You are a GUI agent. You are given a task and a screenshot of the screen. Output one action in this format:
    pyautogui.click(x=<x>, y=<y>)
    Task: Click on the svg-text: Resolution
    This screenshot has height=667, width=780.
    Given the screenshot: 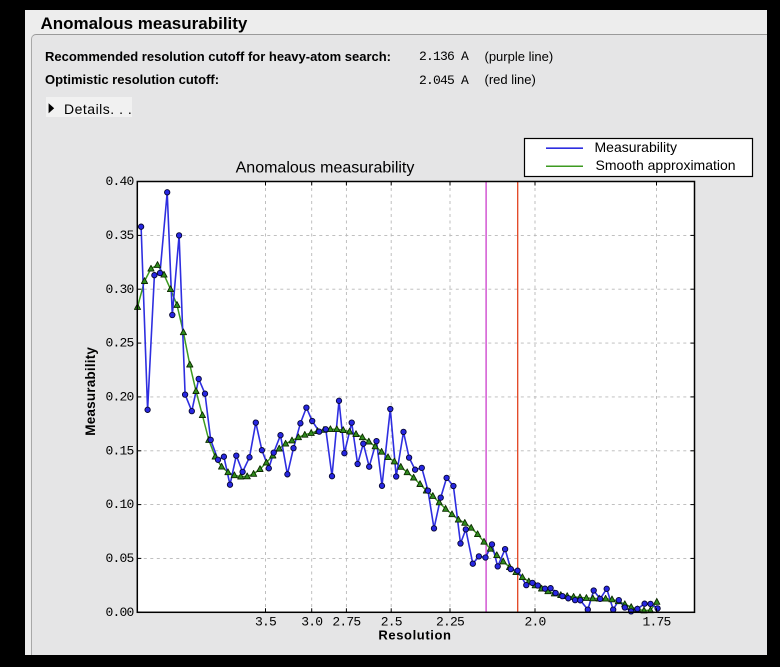 What is the action you would take?
    pyautogui.click(x=414, y=635)
    